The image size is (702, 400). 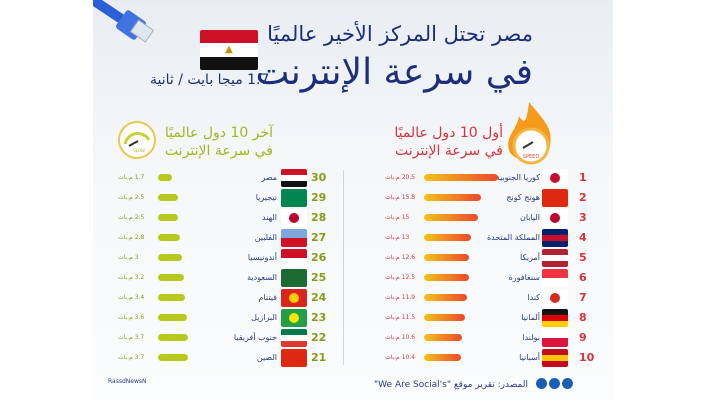 What do you see at coordinates (269, 177) in the screenshot?
I see `country-name: مصر` at bounding box center [269, 177].